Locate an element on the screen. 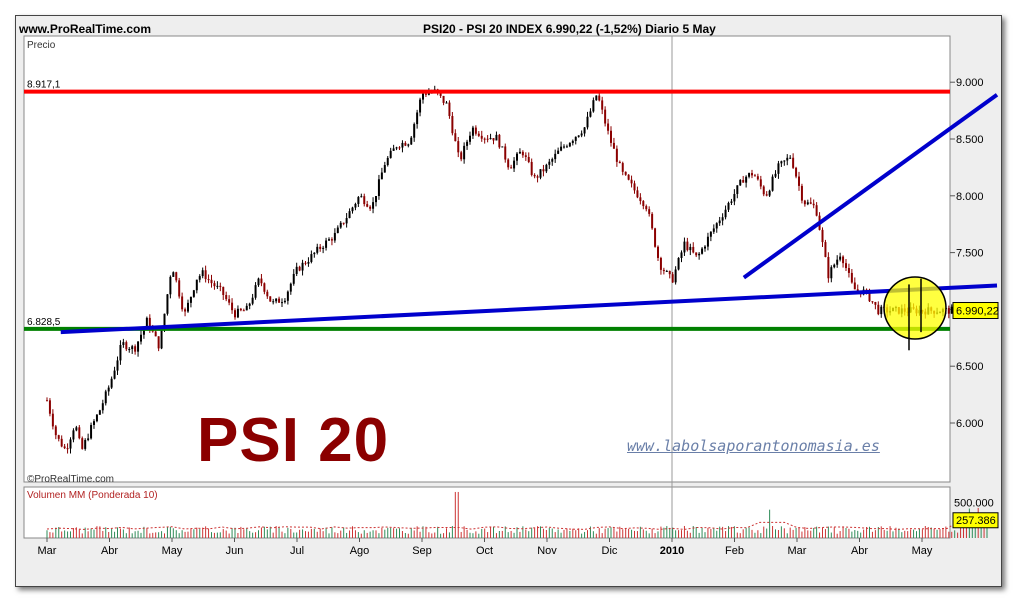 The width and height of the screenshot is (1020, 600). x-tick-label: Ago is located at coordinates (360, 551).